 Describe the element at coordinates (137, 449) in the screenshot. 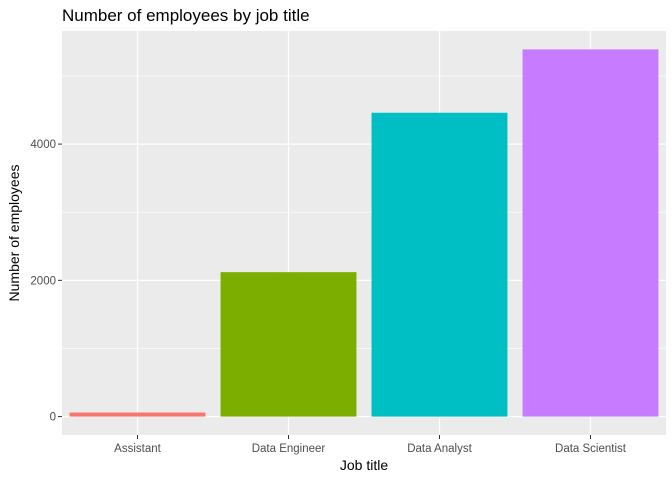

I see `x-tick-label: Assistant` at that location.